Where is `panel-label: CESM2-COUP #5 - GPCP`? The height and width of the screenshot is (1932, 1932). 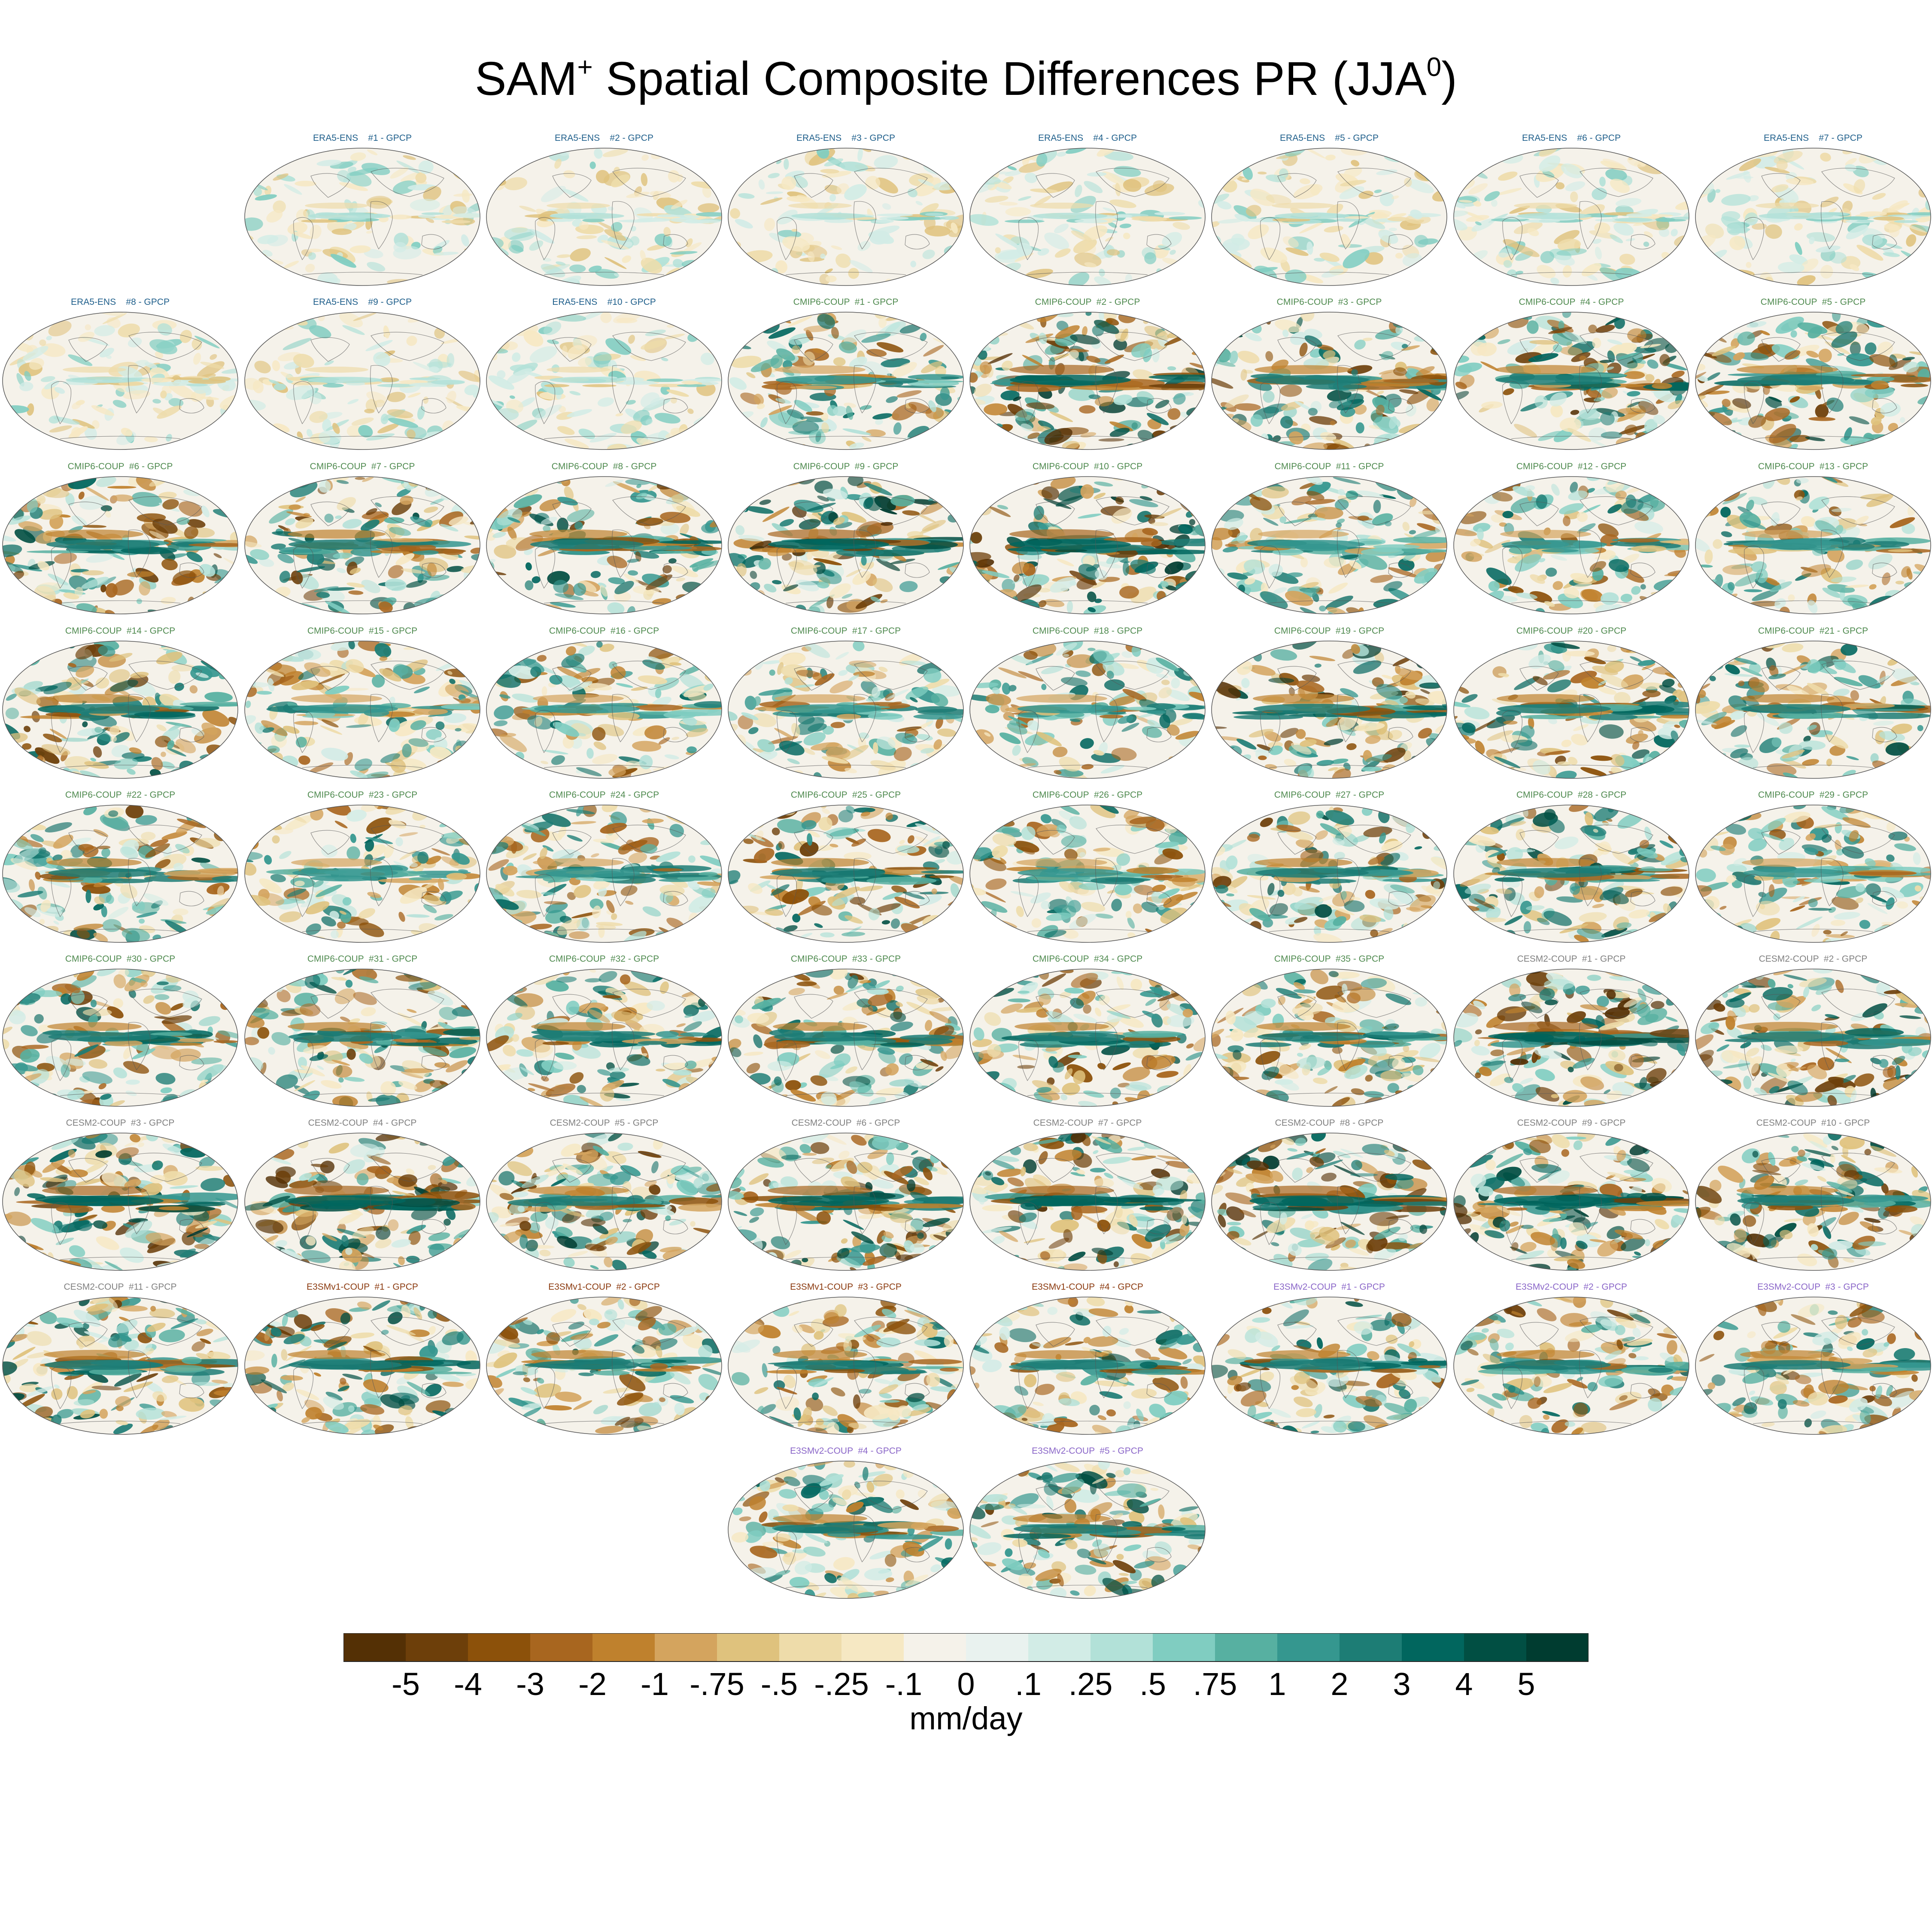
panel-label: CESM2-COUP #5 - GPCP is located at coordinates (605, 1123).